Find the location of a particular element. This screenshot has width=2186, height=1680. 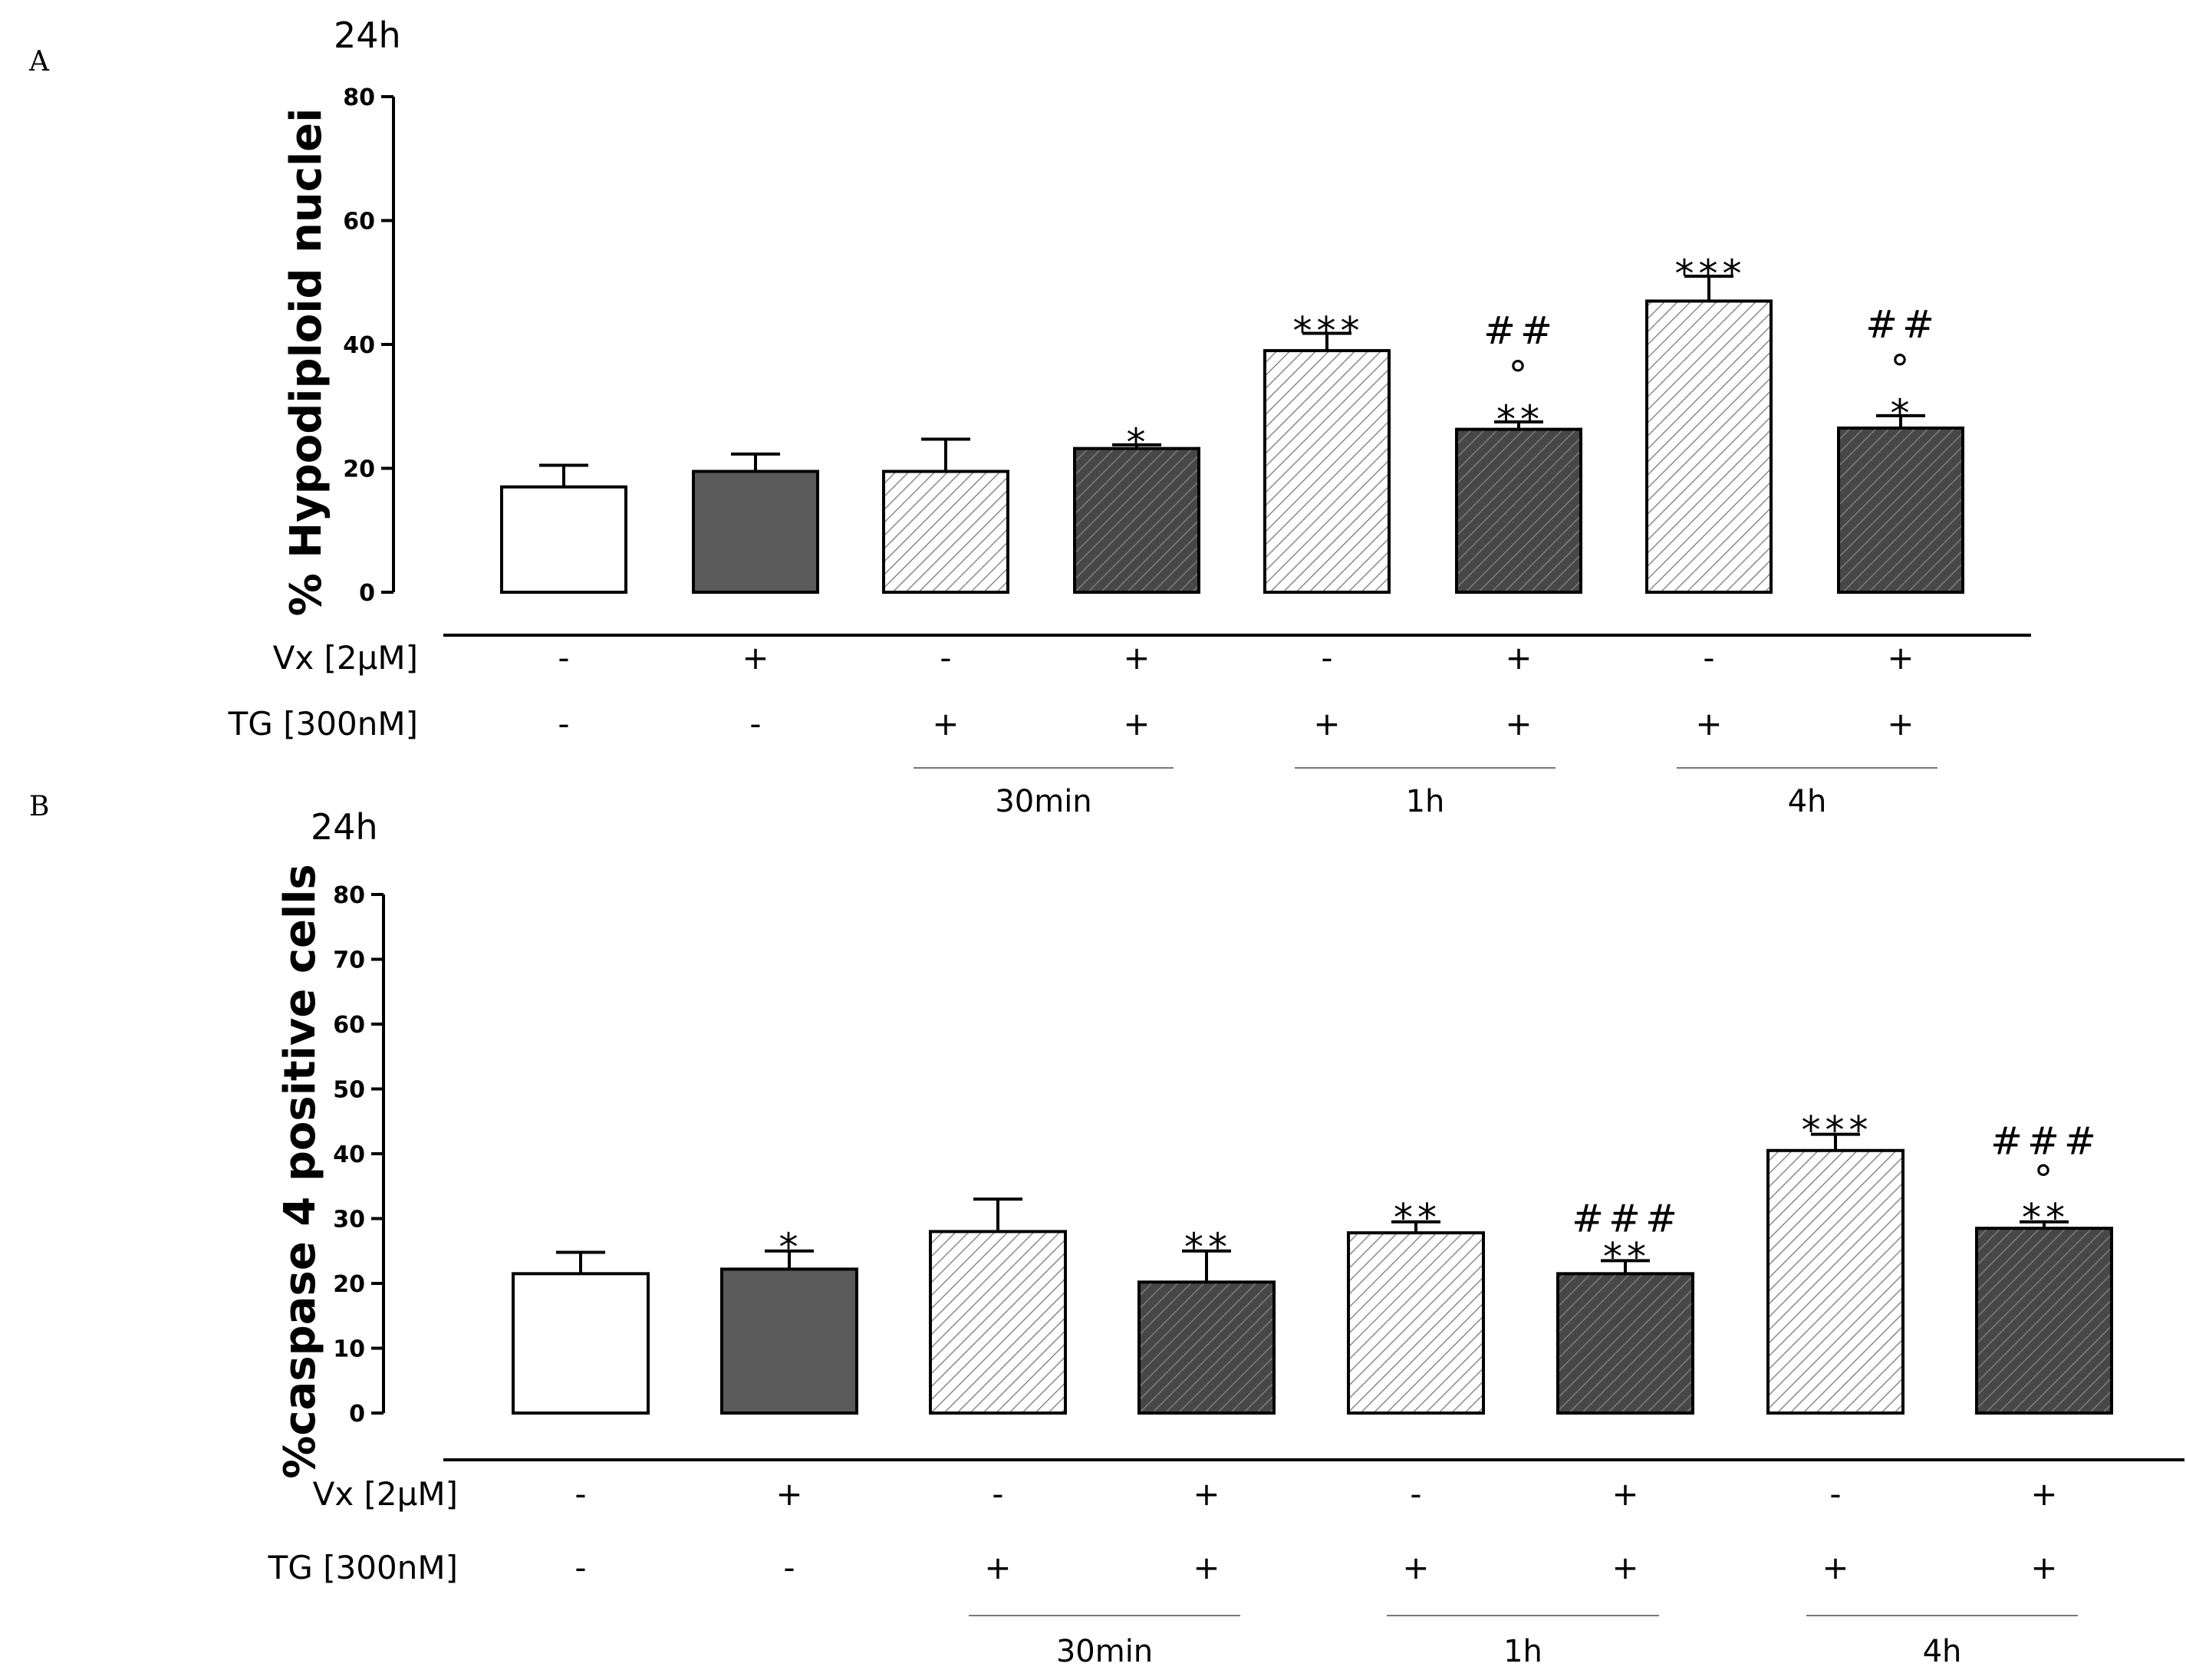

panel-a-title: 24h is located at coordinates (367, 35).